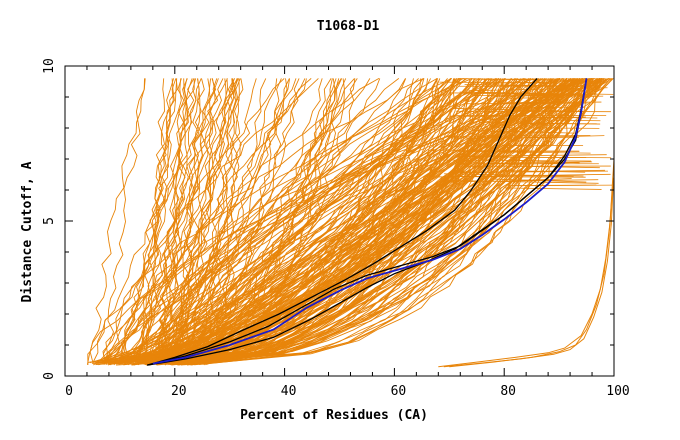 The height and width of the screenshot is (440, 680). I want to click on x-tick-label: 0, so click(69, 391).